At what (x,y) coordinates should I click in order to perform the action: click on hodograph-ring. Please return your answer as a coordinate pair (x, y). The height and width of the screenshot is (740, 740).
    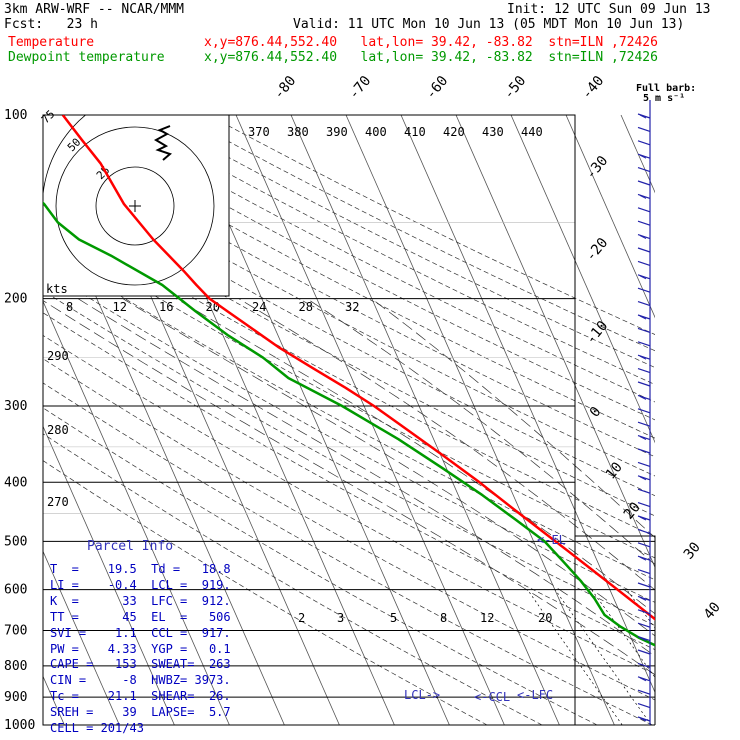
    Looking at the image, I should click on (135, 206).